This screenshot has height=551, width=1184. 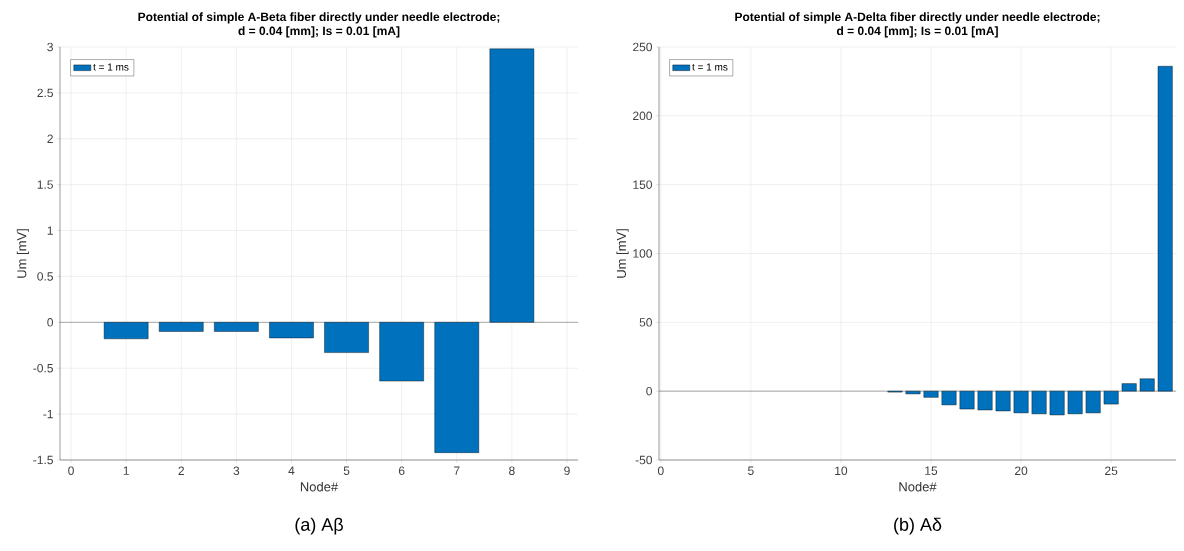 I want to click on y-tick-label: 3, so click(x=50, y=47).